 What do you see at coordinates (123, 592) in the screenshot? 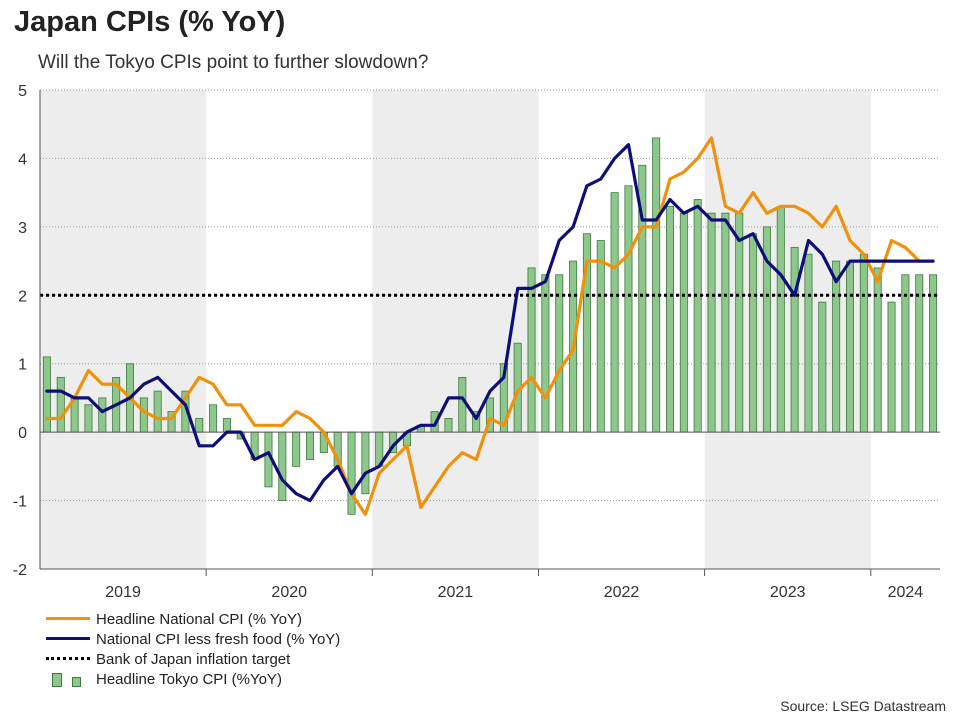
I see `x-tick-label: 2019` at bounding box center [123, 592].